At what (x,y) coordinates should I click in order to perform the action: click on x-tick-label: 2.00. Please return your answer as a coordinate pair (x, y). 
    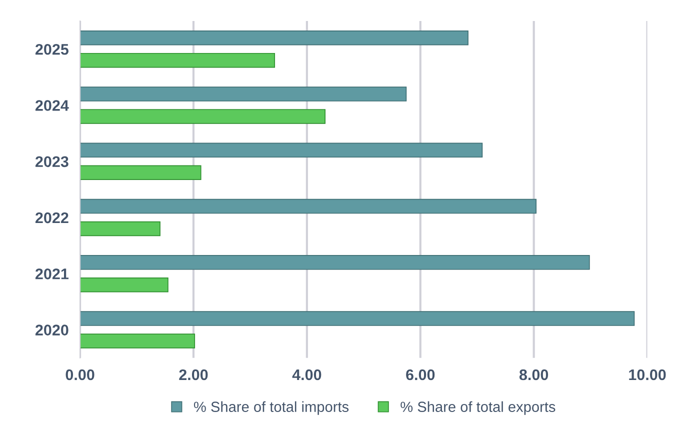
    Looking at the image, I should click on (193, 374).